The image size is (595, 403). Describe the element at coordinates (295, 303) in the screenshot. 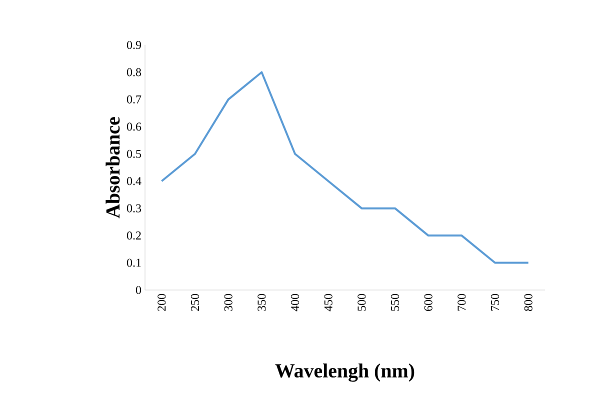

I see `x-tick-label: 400` at that location.